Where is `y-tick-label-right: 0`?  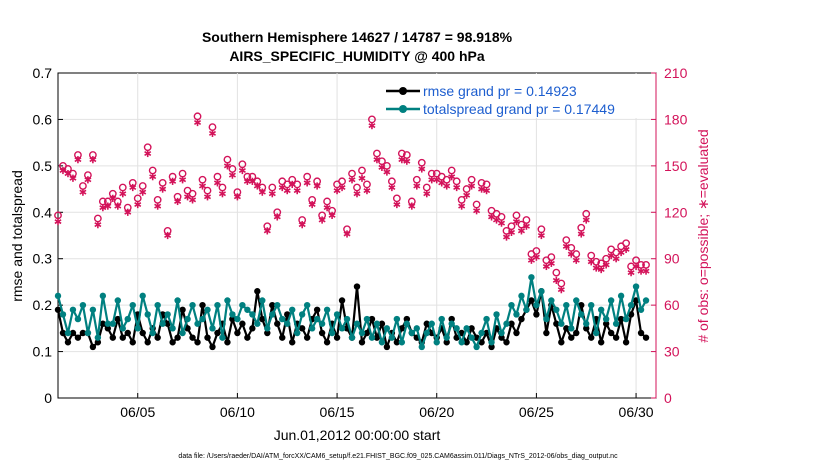
y-tick-label-right: 0 is located at coordinates (668, 398).